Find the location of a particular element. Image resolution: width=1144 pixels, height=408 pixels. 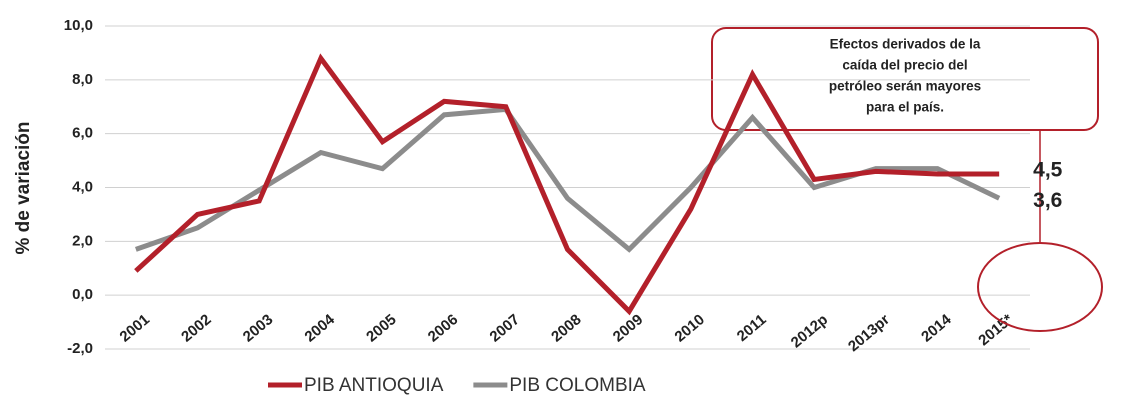

x-tick-label: 2010 is located at coordinates (689, 328).